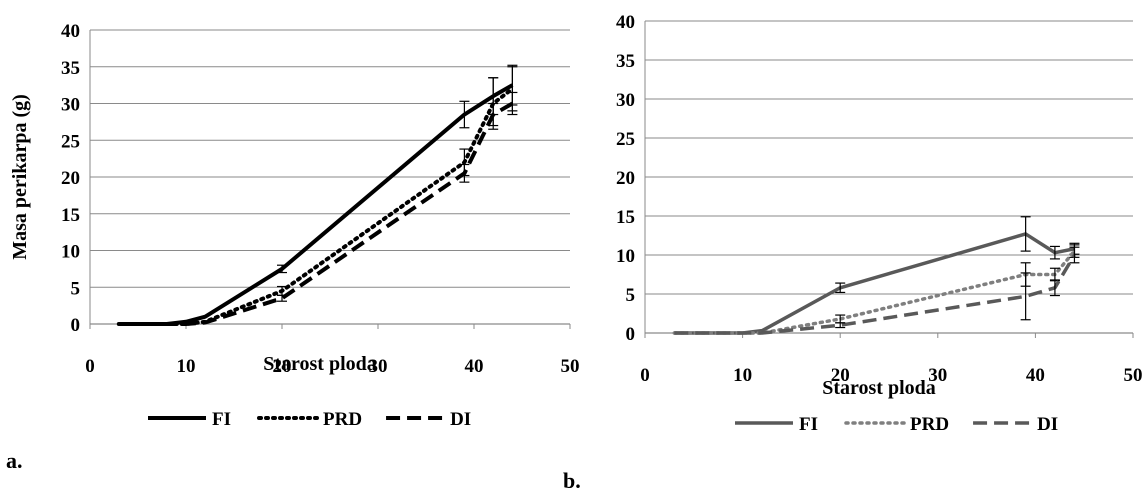  Describe the element at coordinates (20, 177) in the screenshot. I see `y-axis-title: Masa perikarpa (g)` at that location.